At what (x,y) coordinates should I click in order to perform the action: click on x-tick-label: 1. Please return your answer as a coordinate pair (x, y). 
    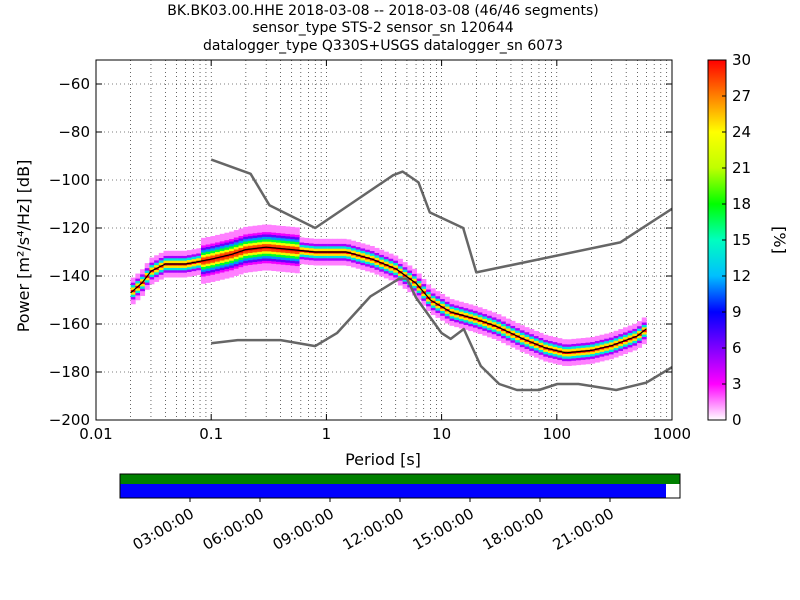
    Looking at the image, I should click on (327, 434).